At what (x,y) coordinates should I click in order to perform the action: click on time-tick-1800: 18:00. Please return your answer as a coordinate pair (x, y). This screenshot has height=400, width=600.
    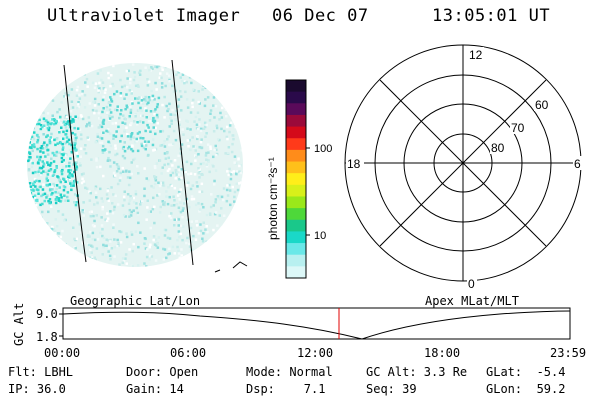
    Looking at the image, I should click on (442, 353).